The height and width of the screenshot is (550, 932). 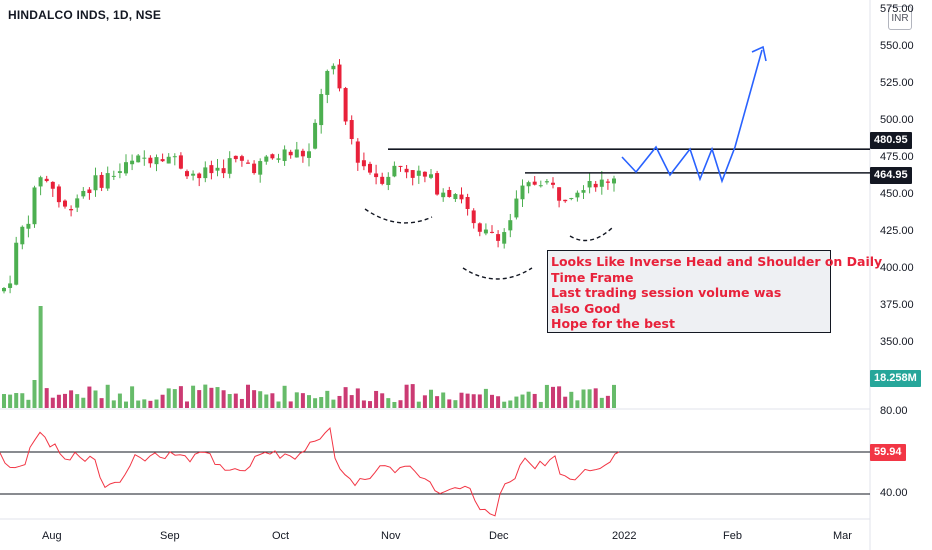 What do you see at coordinates (897, 342) in the screenshot?
I see `price-tick-label: 350.00` at bounding box center [897, 342].